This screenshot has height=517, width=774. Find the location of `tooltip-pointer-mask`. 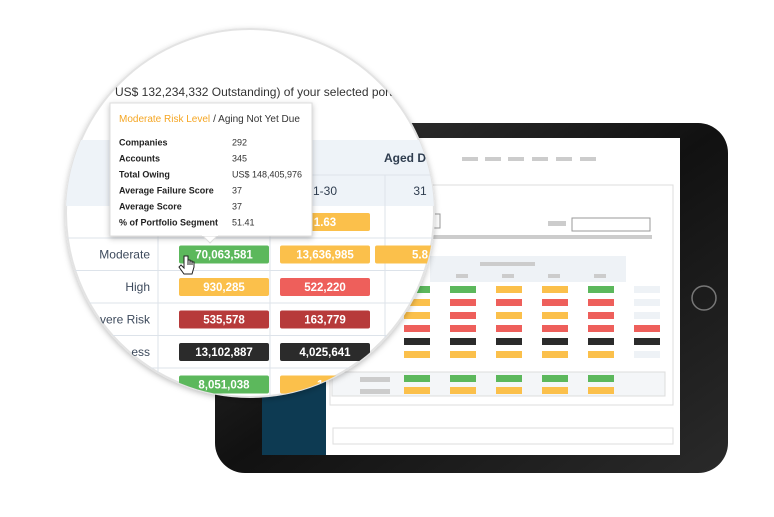

tooltip-pointer-mask is located at coordinates (210, 235).